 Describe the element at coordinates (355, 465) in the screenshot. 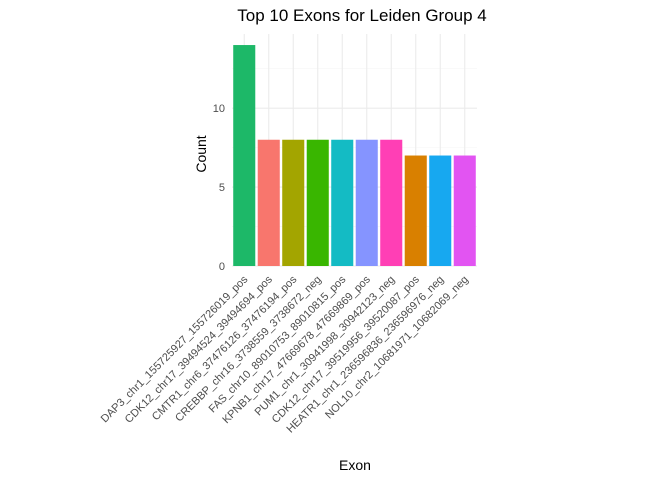

I see `x-axis-title: Exon` at that location.